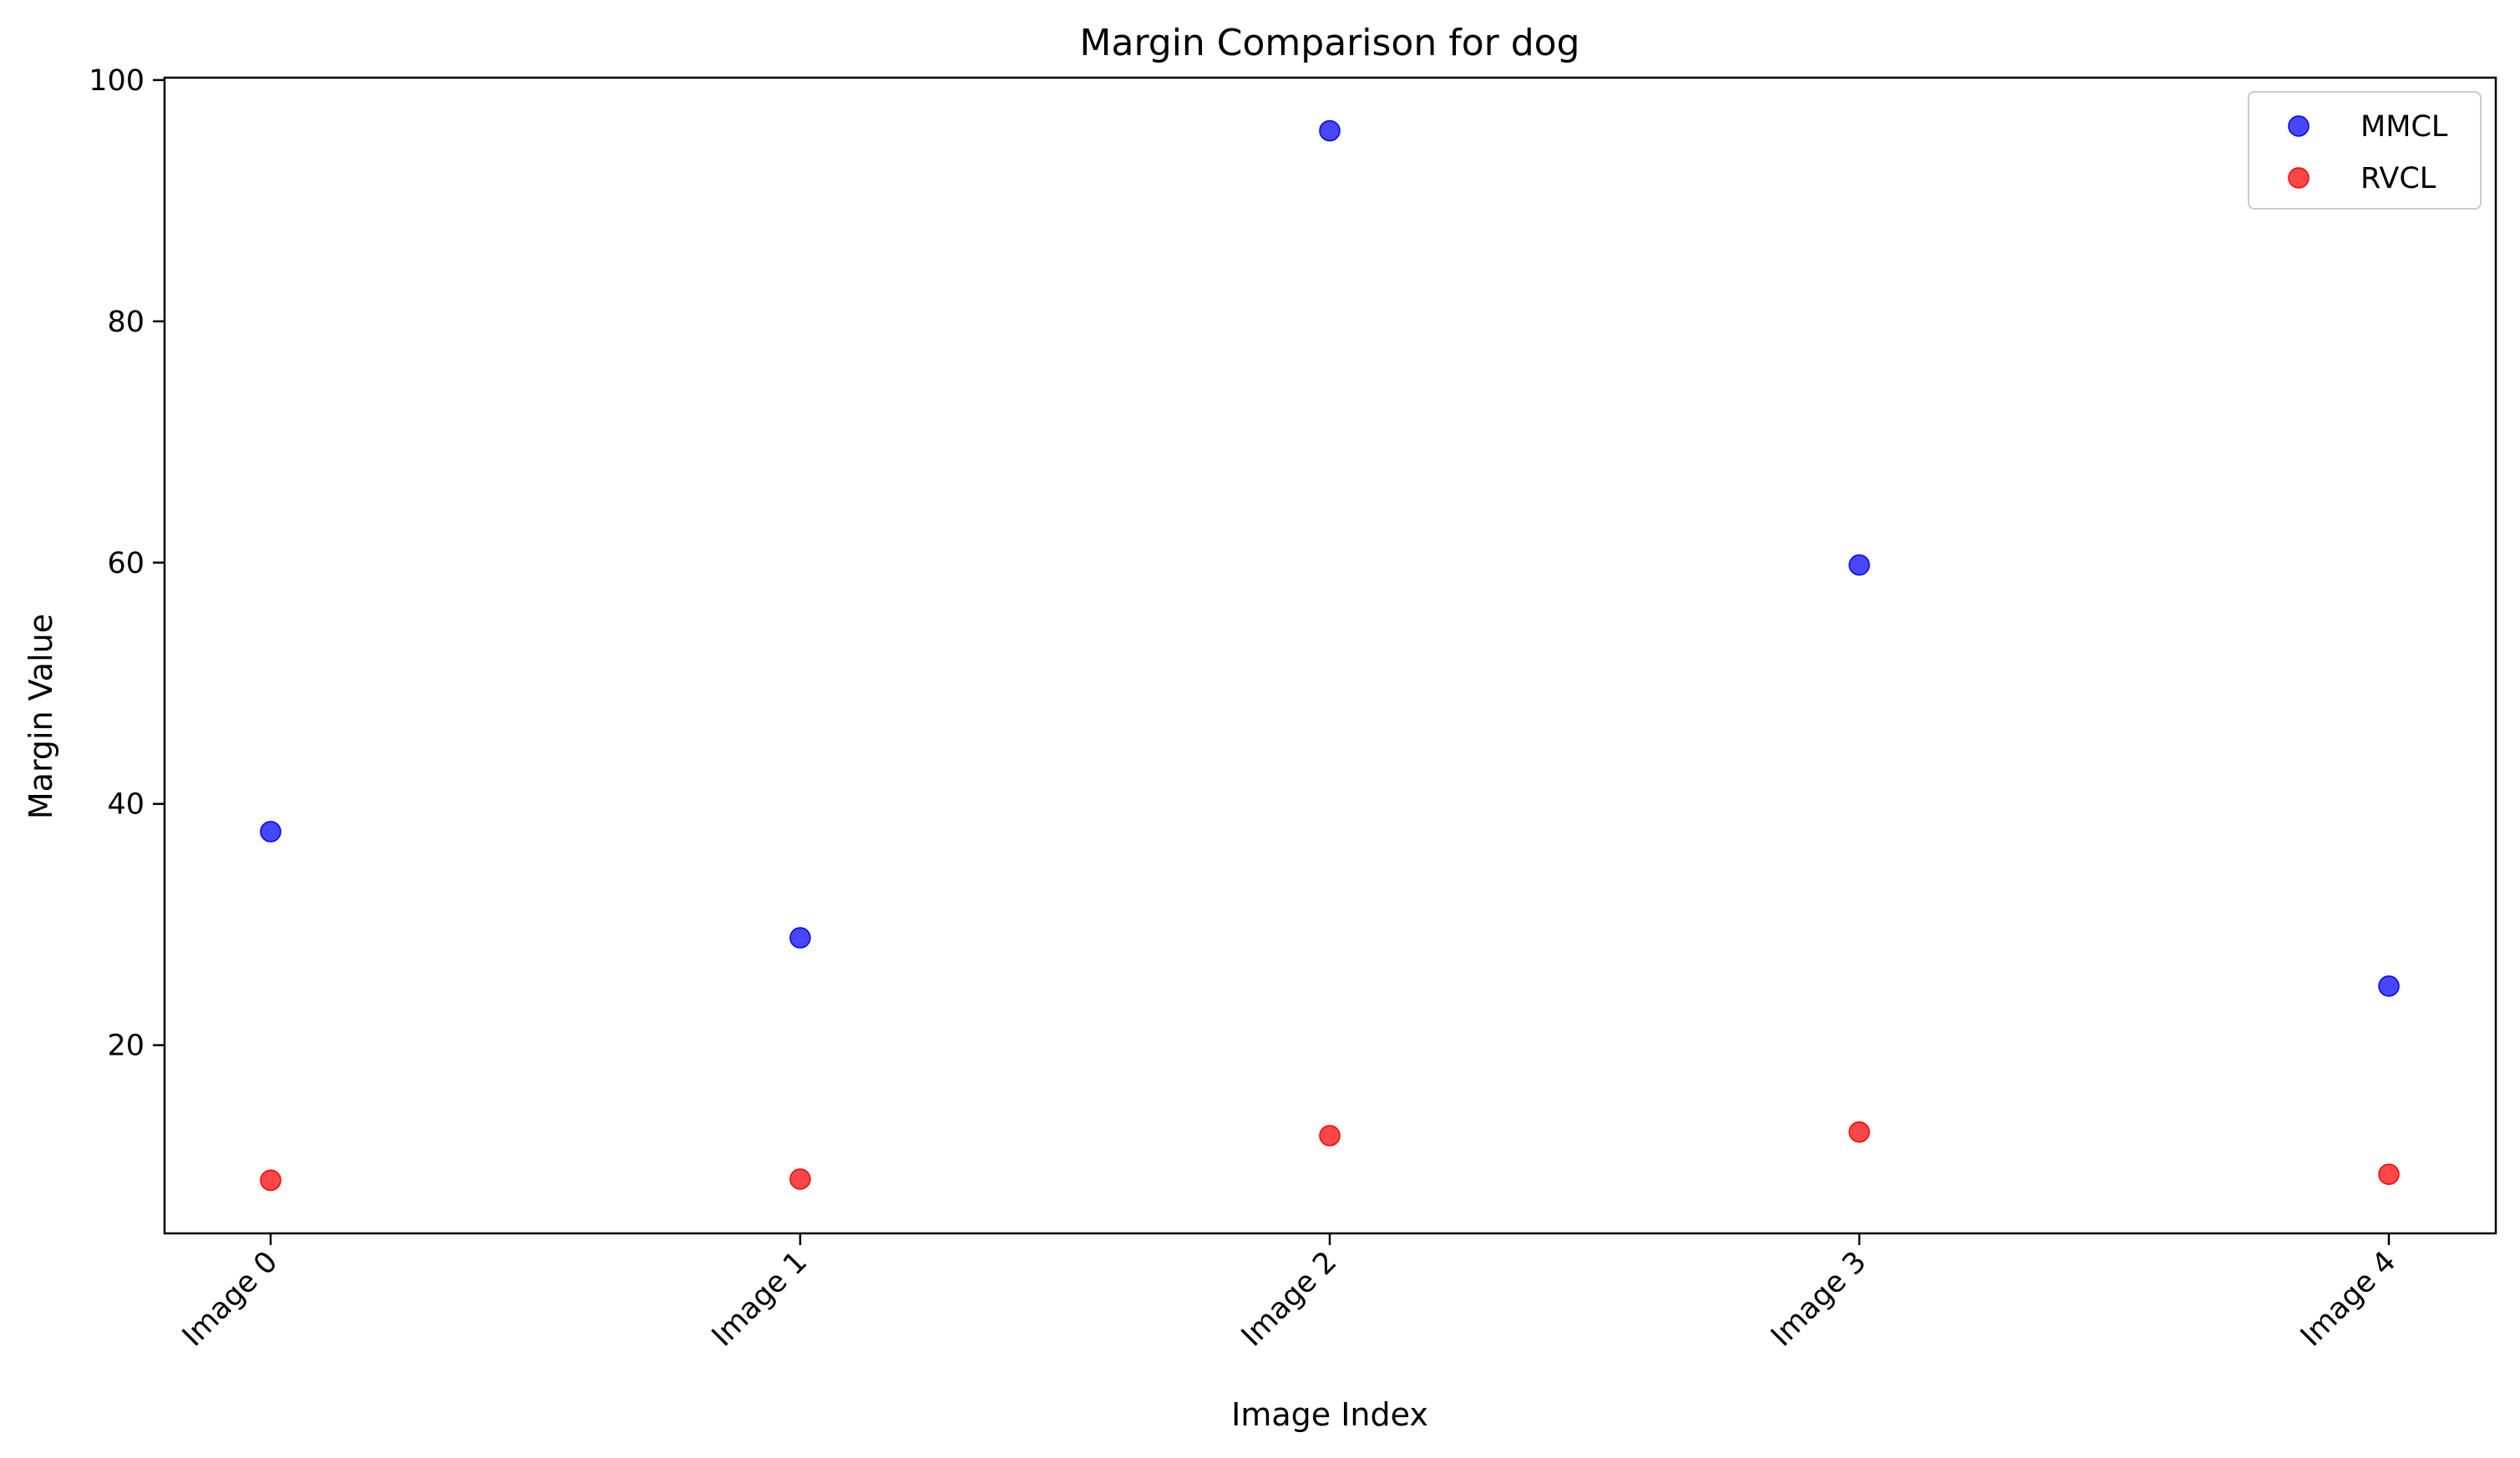  What do you see at coordinates (126, 1046) in the screenshot?
I see `y-tick-label: 20` at bounding box center [126, 1046].